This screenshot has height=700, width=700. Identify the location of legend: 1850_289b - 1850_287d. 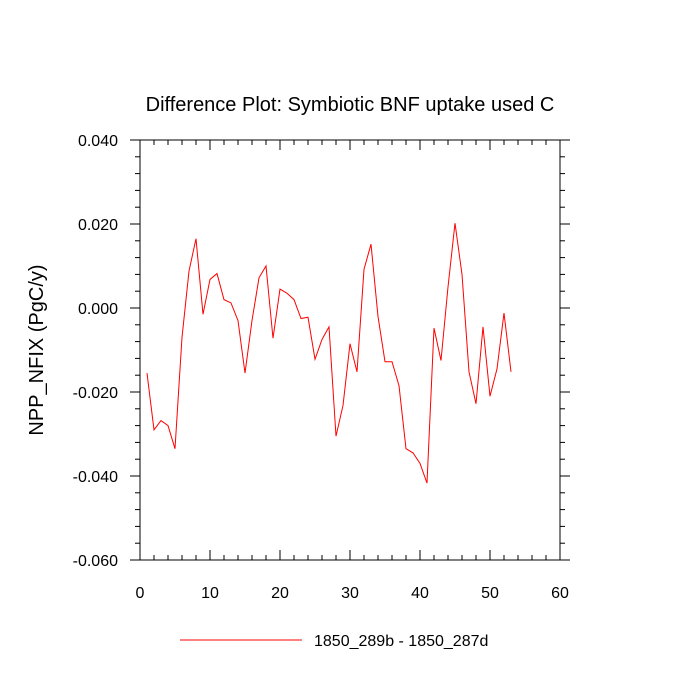
(334, 641).